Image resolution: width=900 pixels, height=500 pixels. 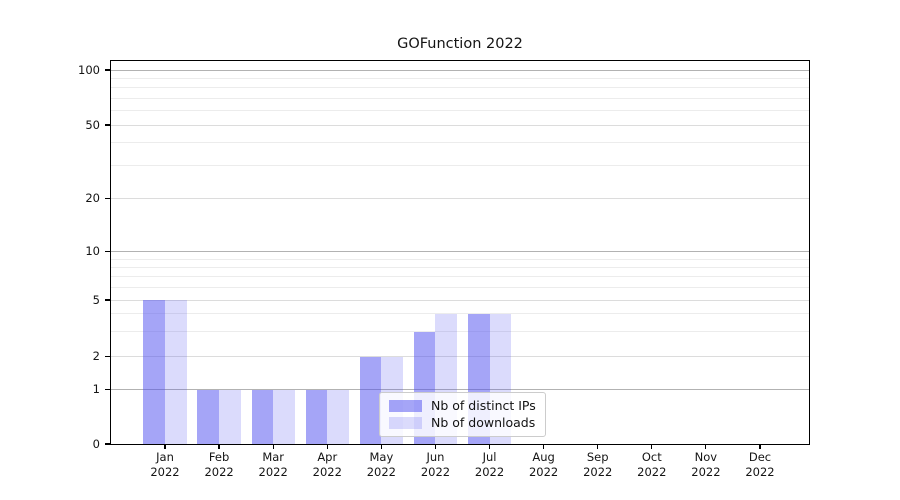 What do you see at coordinates (92, 197) in the screenshot?
I see `y-tick-label: 20` at bounding box center [92, 197].